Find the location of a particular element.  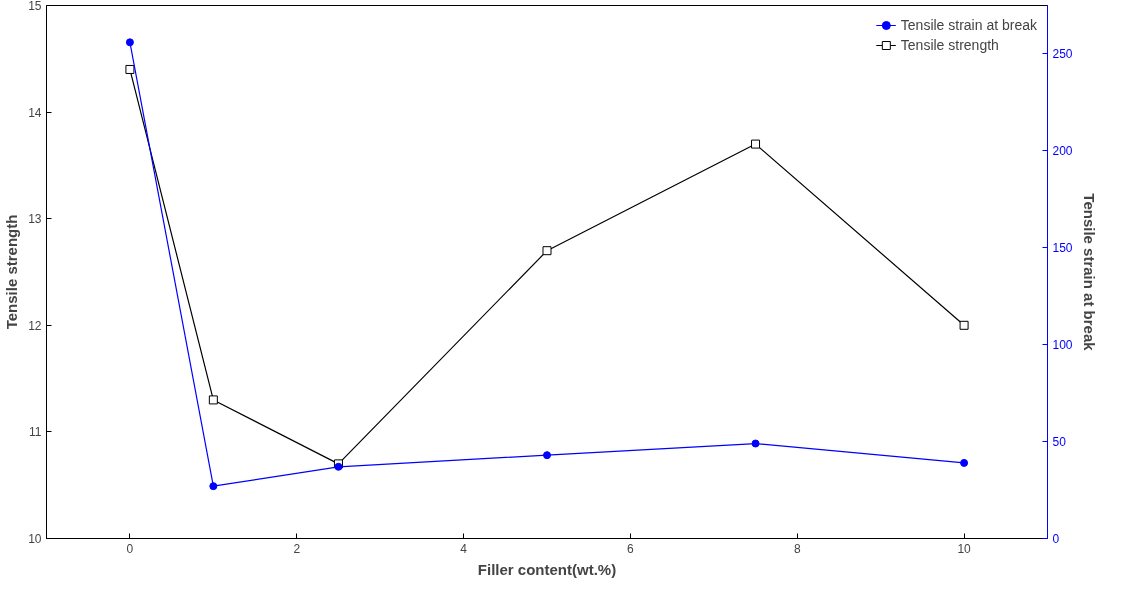

y-axis-title: Tensile strength is located at coordinates (12, 272).